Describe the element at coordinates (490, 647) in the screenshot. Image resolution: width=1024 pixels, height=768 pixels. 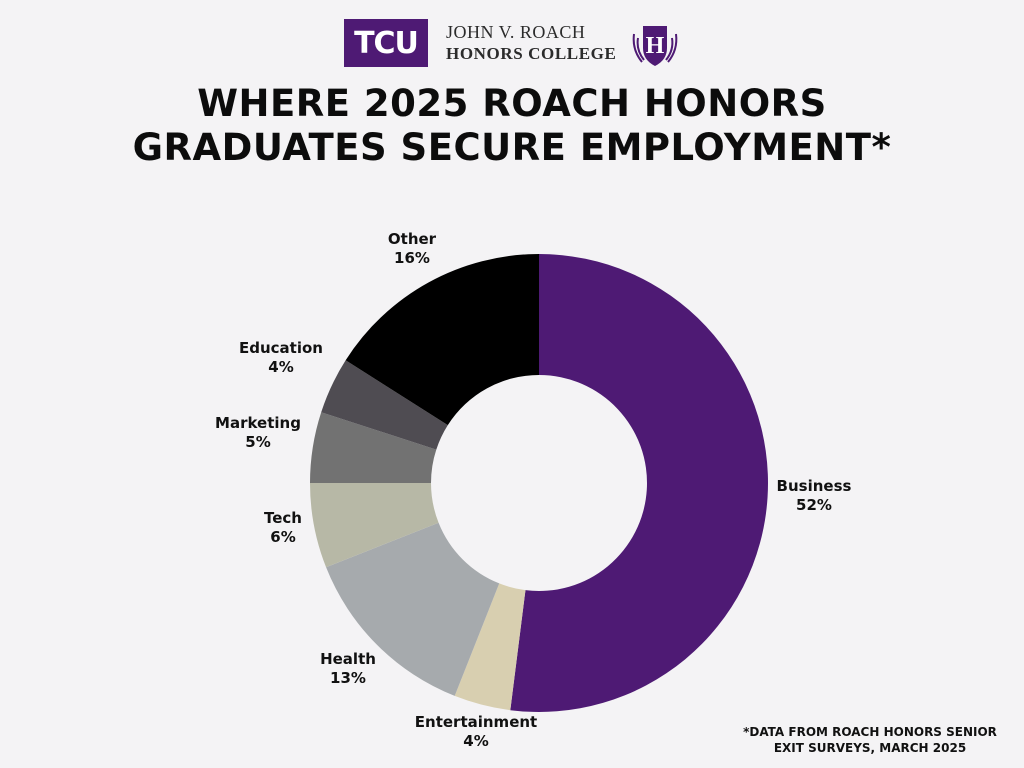
I see `slice-entertainment` at that location.